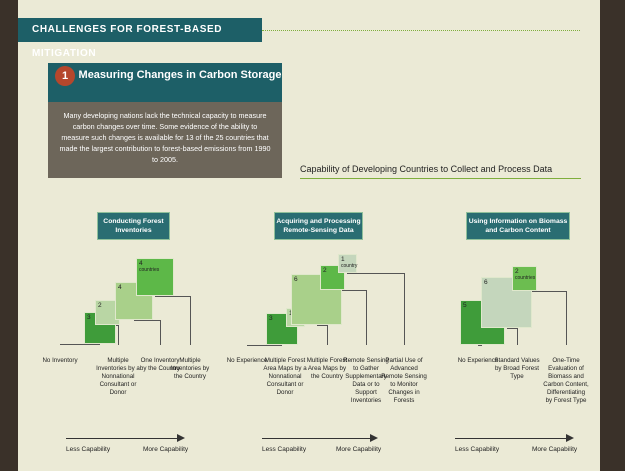 The height and width of the screenshot is (471, 625). What do you see at coordinates (465, 305) in the screenshot?
I see `square-value: 5` at bounding box center [465, 305].